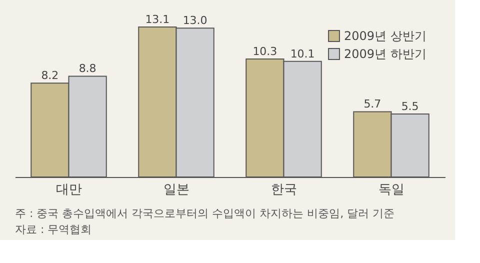 This screenshot has height=263, width=480. I want to click on x-tick-label: 독일, so click(391, 190).